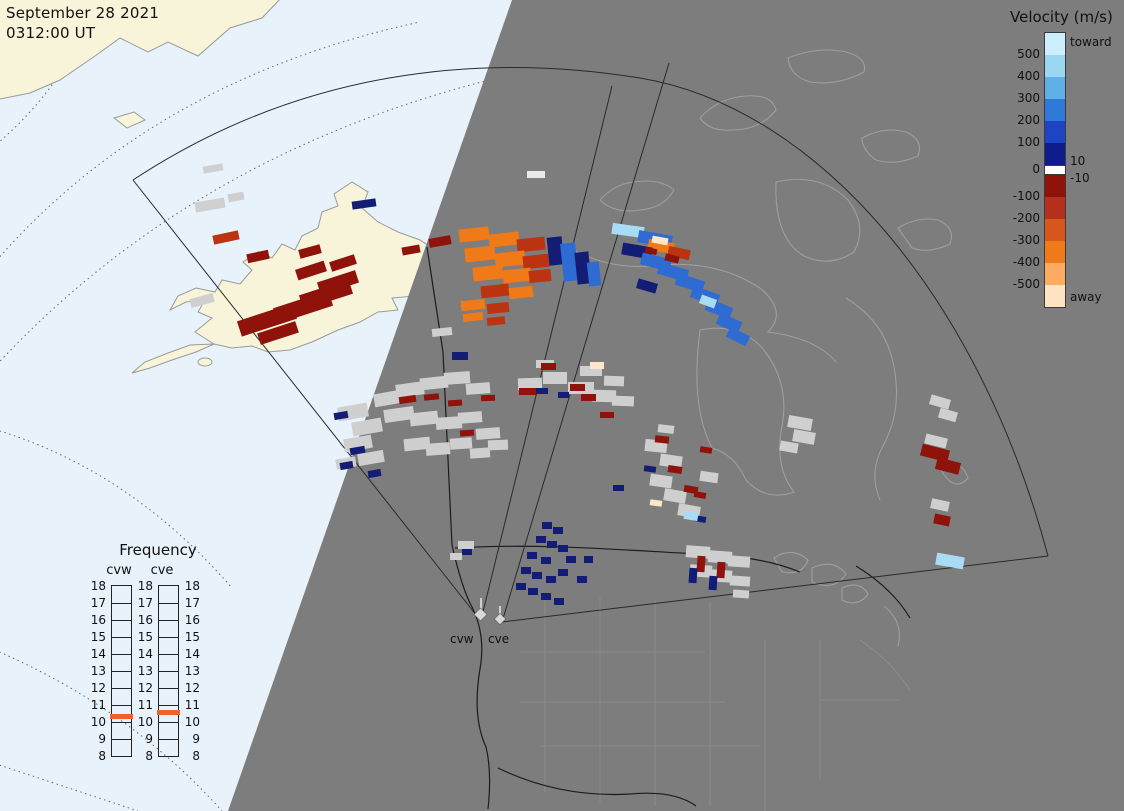 This screenshot has width=1124, height=811. What do you see at coordinates (1026, 240) in the screenshot?
I see `velocity-tick: -300` at bounding box center [1026, 240].